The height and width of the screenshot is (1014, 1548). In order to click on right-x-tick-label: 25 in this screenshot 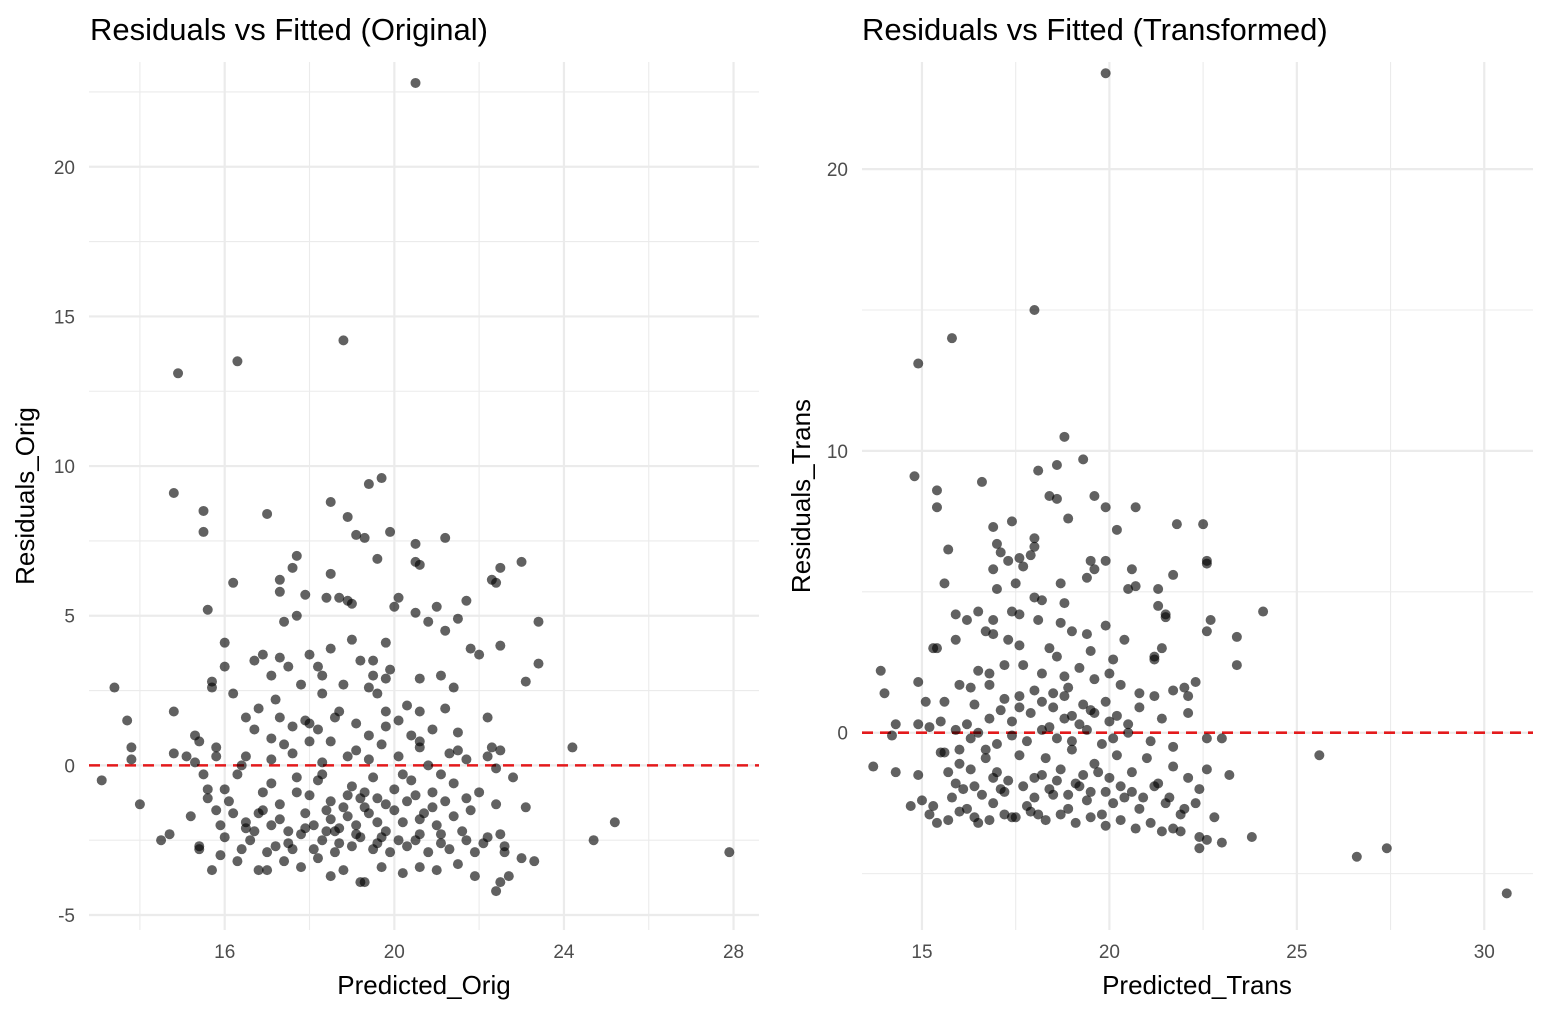, I will do `click(1296, 952)`.